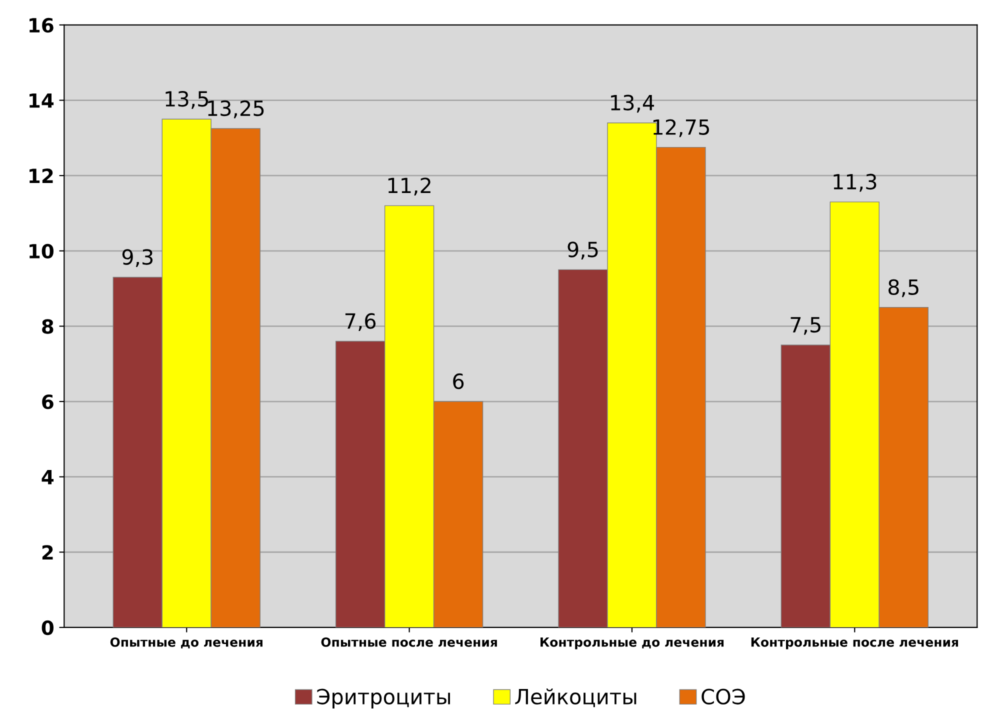 The image size is (987, 713). What do you see at coordinates (575, 698) in the screenshot?
I see `legend-label: Лейкоциты` at bounding box center [575, 698].